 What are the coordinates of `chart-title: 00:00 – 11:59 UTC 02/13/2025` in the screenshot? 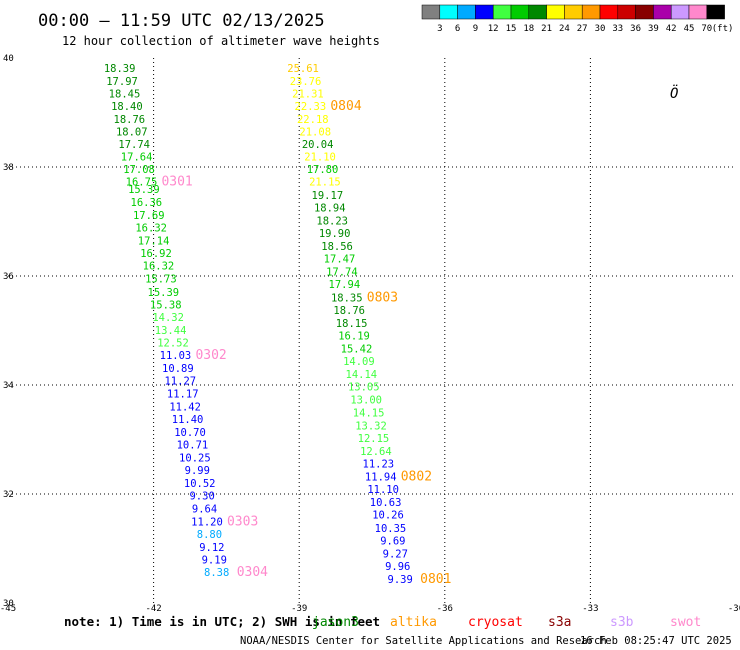 It's located at (181, 21).